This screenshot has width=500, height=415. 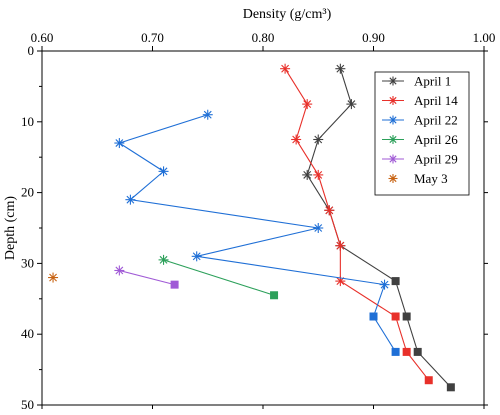 I want to click on legend-label: April 26, so click(x=436, y=139).